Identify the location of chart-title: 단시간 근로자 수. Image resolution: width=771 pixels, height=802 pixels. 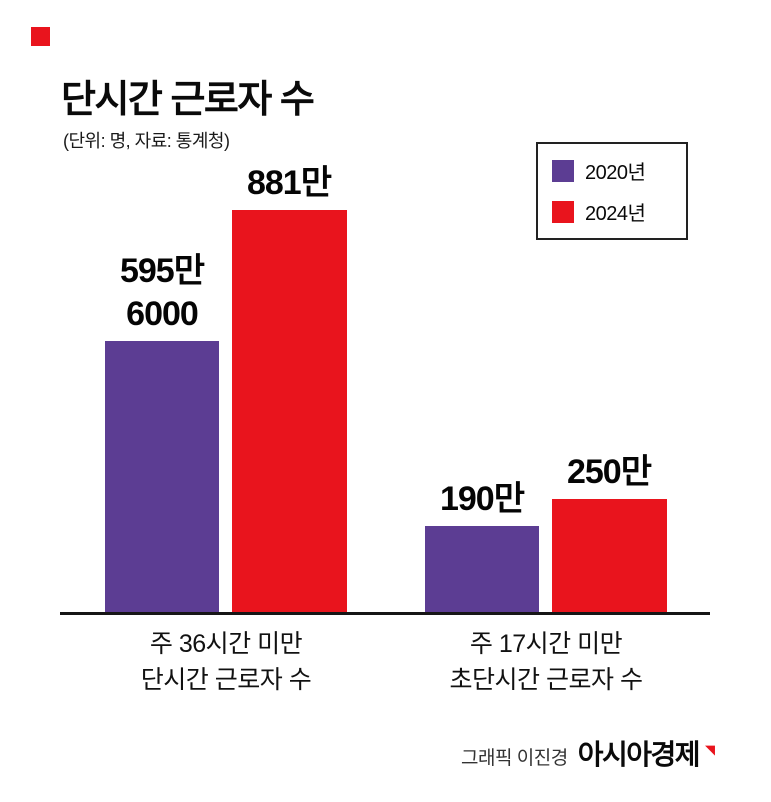
(188, 100).